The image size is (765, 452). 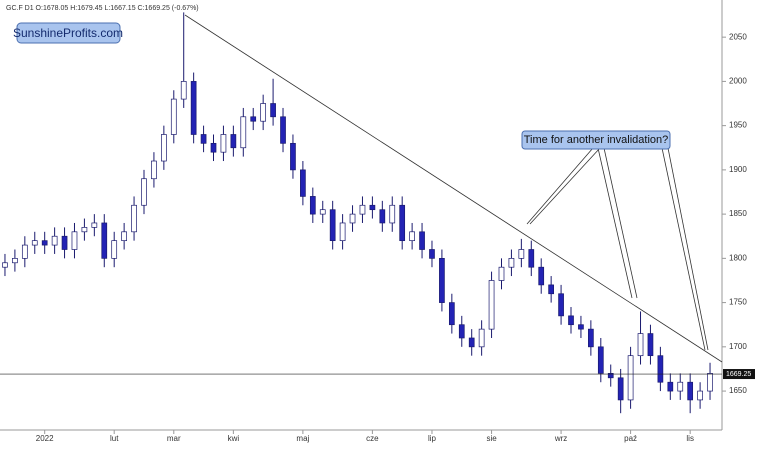 I want to click on x-tick-label: sie, so click(x=491, y=438).